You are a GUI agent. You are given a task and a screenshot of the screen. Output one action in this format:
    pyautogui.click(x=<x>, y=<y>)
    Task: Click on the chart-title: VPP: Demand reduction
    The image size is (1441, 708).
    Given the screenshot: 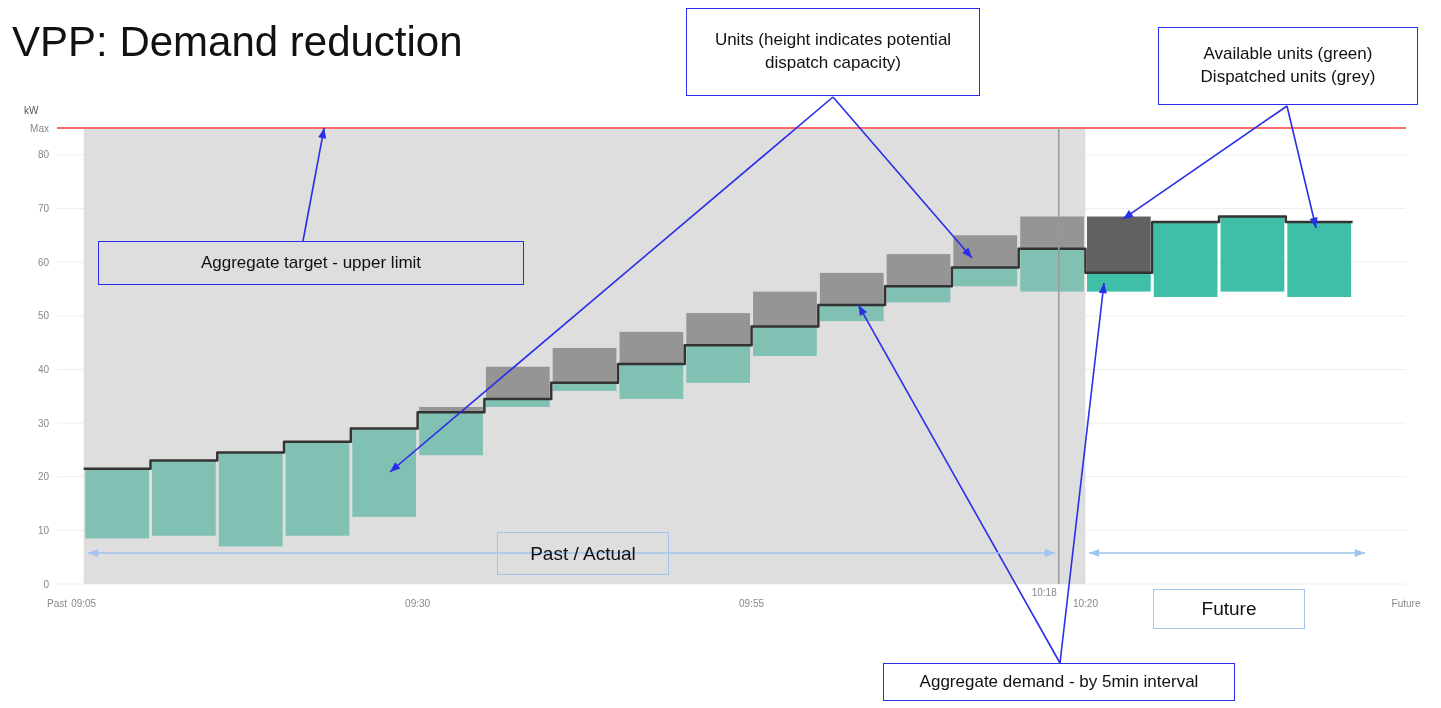 What is the action you would take?
    pyautogui.click(x=237, y=42)
    